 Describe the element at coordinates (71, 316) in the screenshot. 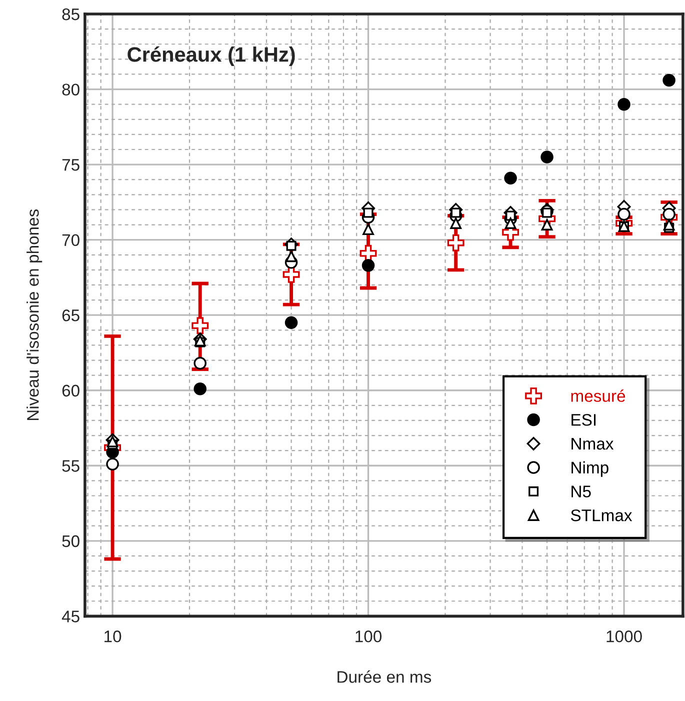

I see `y-tick-label: 65` at that location.